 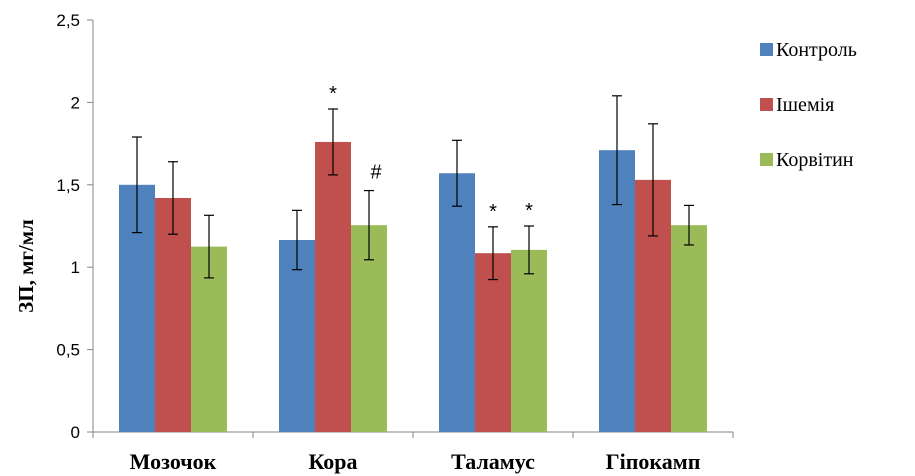 What do you see at coordinates (805, 105) in the screenshot?
I see `legend-label: Ішемія` at bounding box center [805, 105].